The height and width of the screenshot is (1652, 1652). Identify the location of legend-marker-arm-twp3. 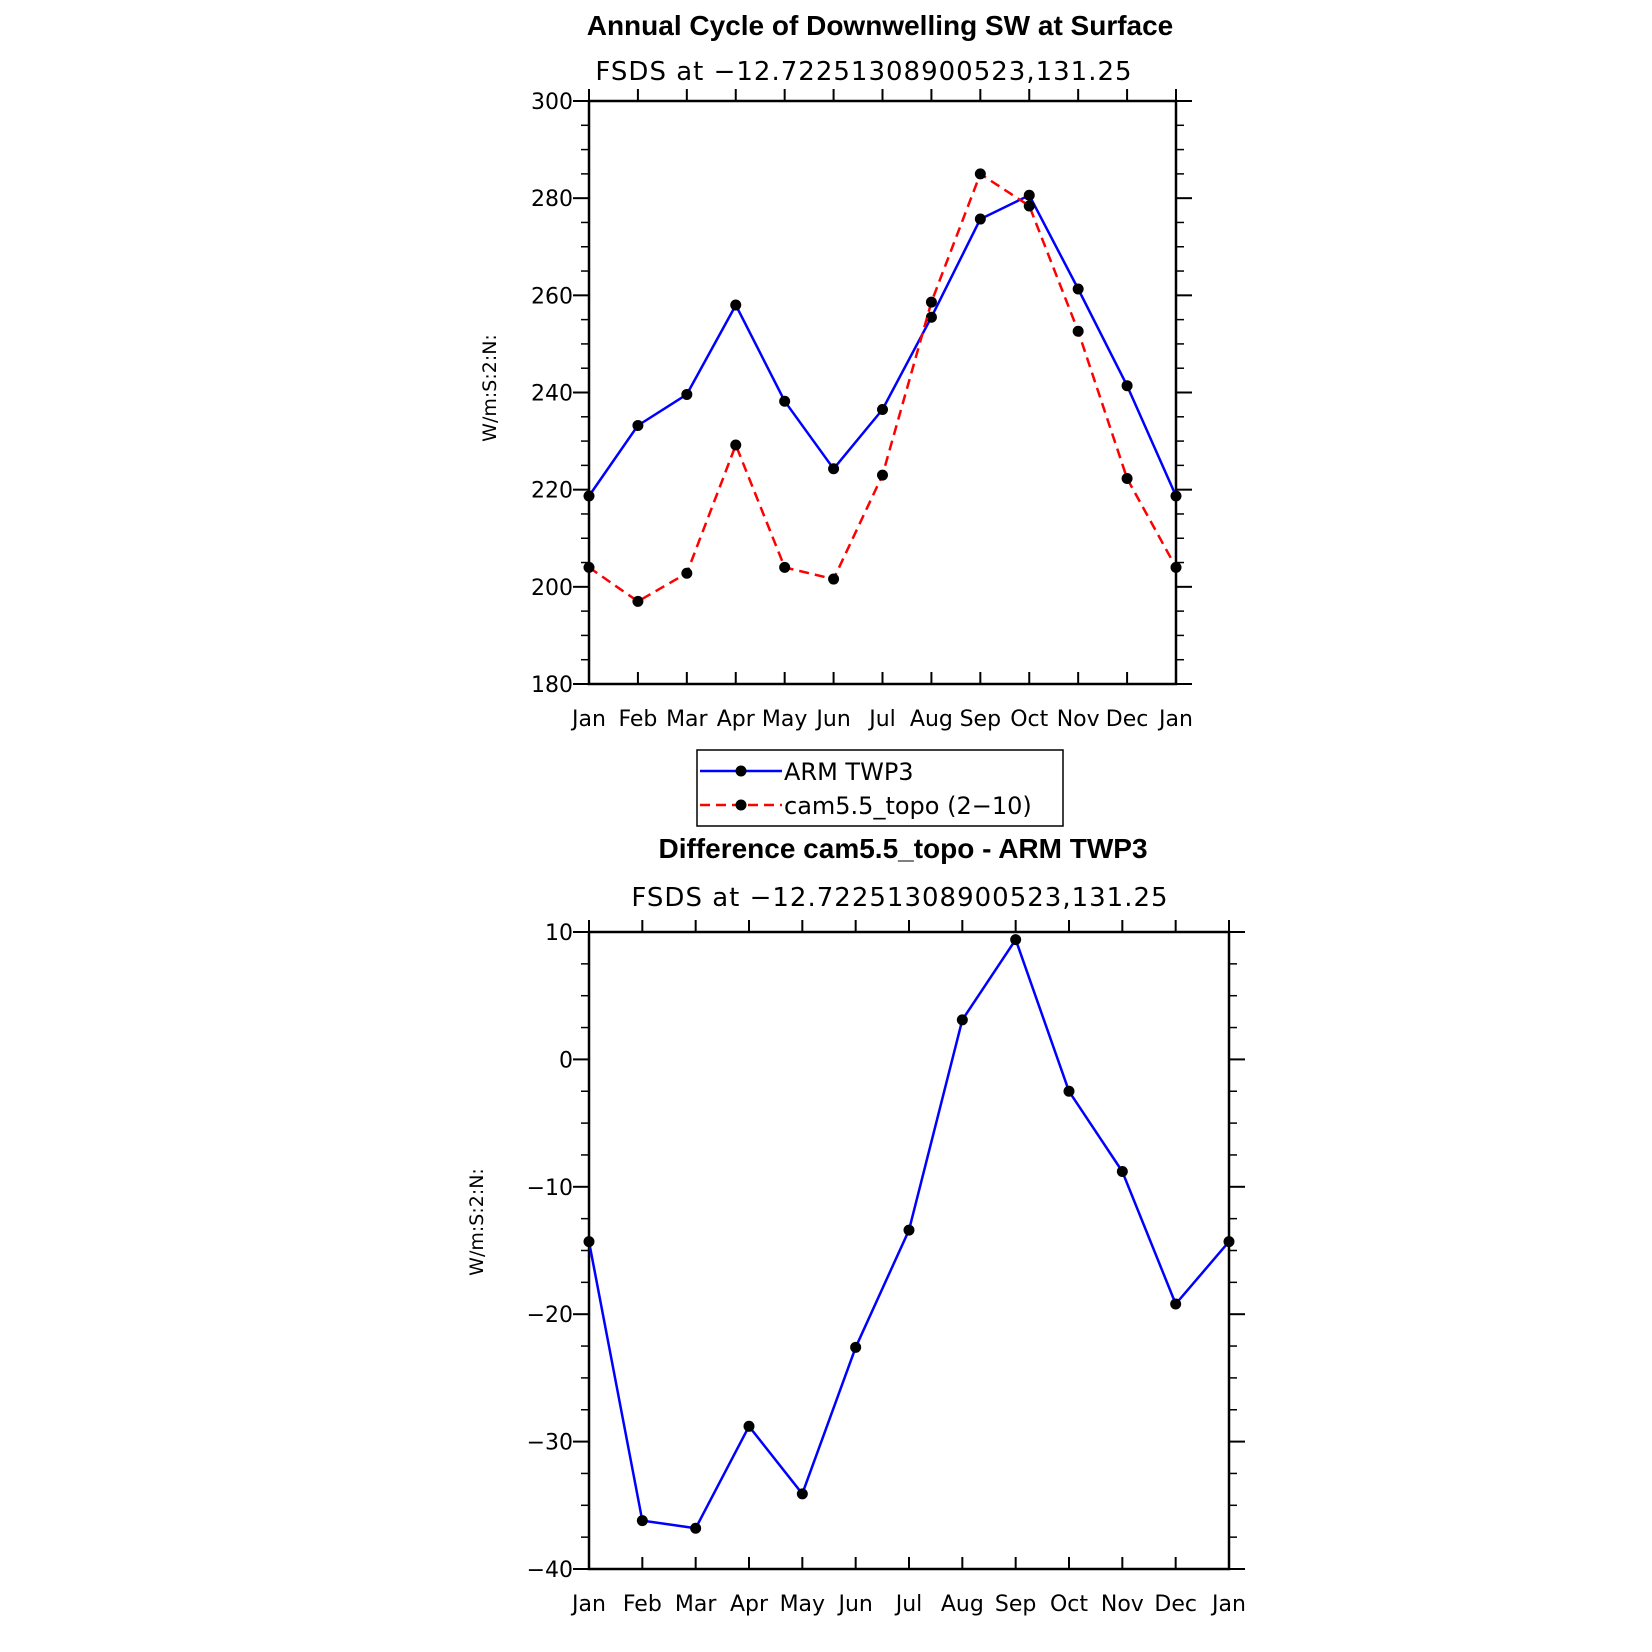
(741, 771).